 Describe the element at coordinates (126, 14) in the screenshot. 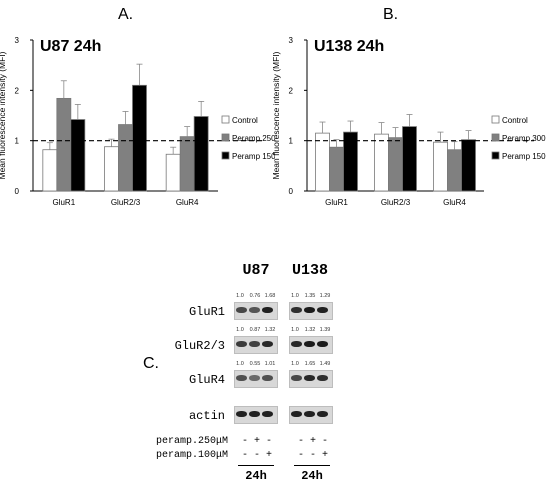

I see `panel-label-a: A.` at that location.